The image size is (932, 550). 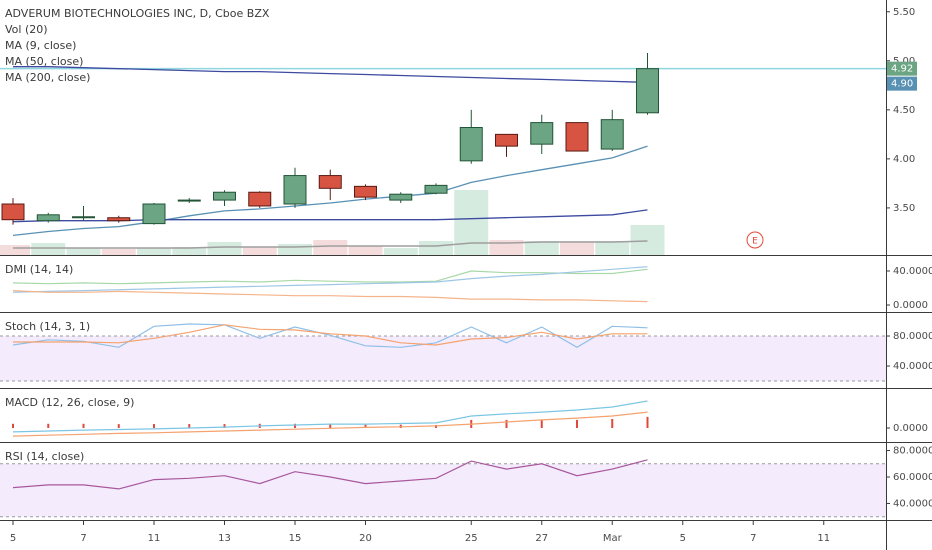 I want to click on x-tick-label: 13, so click(x=224, y=538).